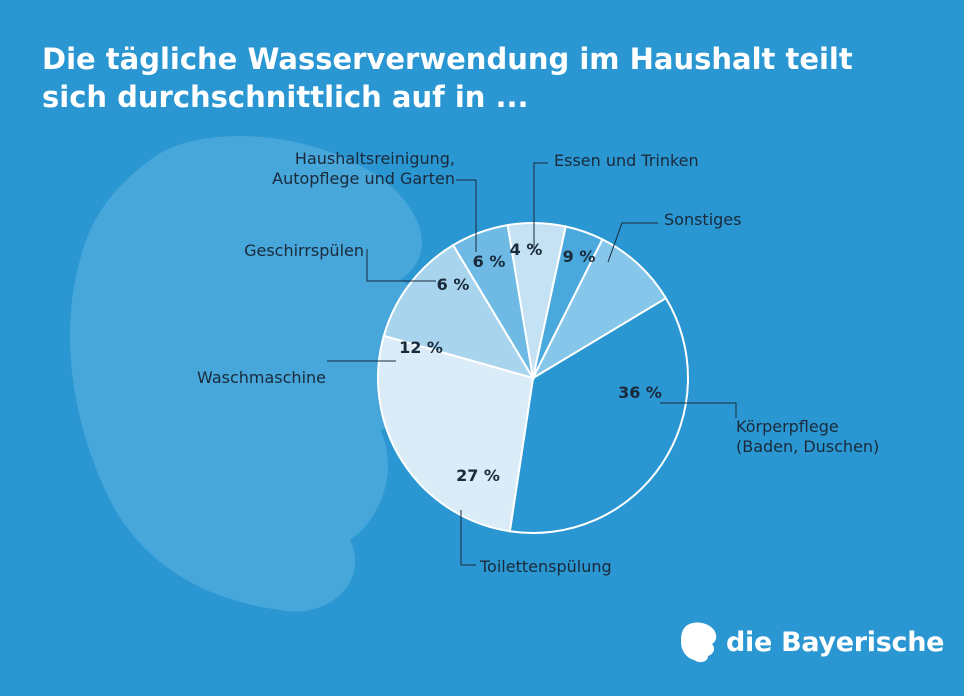 The height and width of the screenshot is (696, 964). Describe the element at coordinates (640, 392) in the screenshot. I see `value-label-körperpflege: 36 %` at that location.